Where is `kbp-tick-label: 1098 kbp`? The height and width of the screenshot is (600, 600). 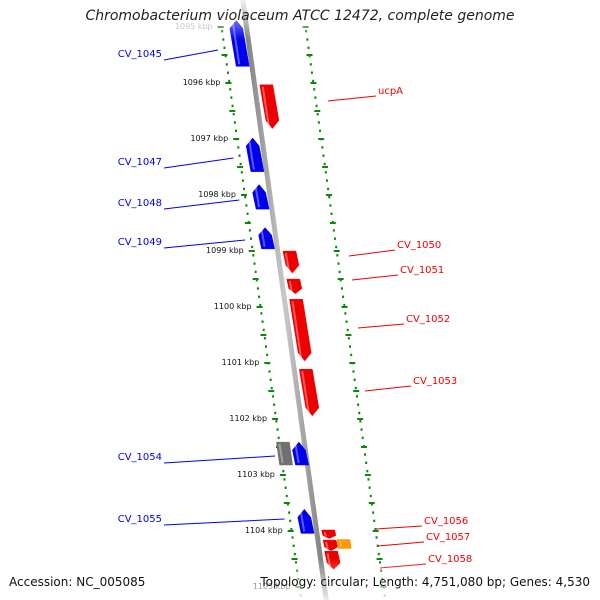 kbp-tick-label: 1098 kbp is located at coordinates (217, 194).